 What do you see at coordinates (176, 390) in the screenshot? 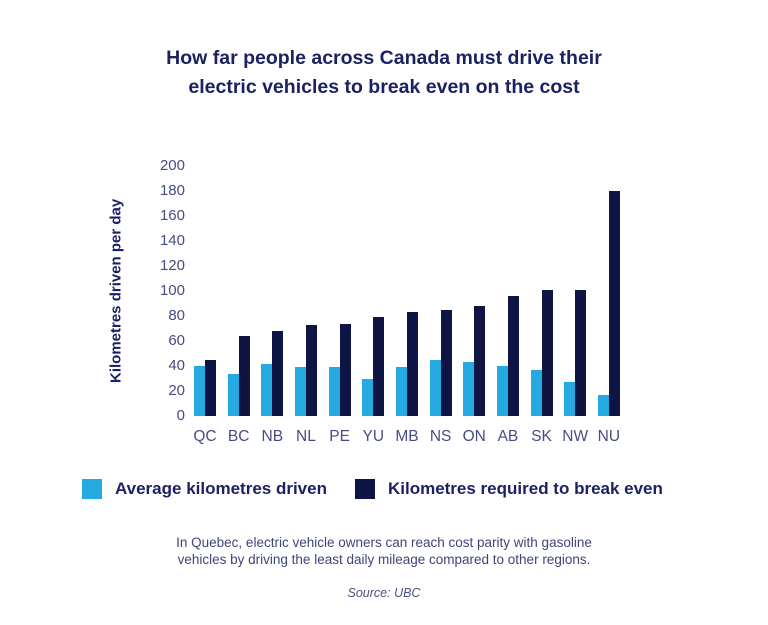
I see `y-tick-20: 20` at bounding box center [176, 390].